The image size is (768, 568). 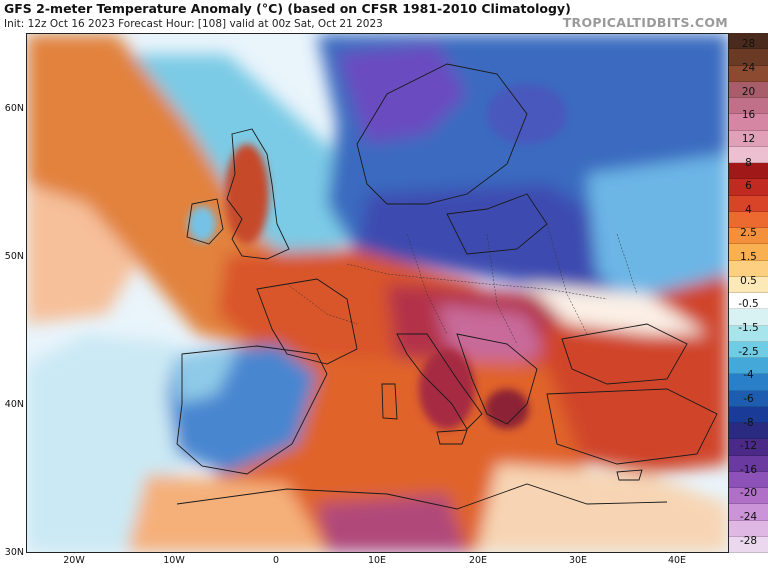 I want to click on colorbar-label: -2.5, so click(x=748, y=351).